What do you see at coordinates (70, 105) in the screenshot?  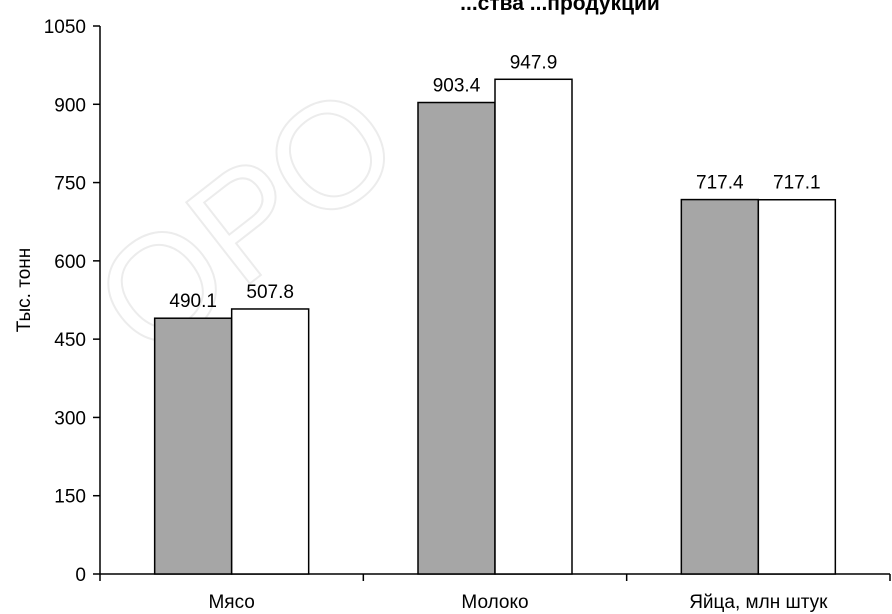 I see `y-tick-label: 900` at bounding box center [70, 105].